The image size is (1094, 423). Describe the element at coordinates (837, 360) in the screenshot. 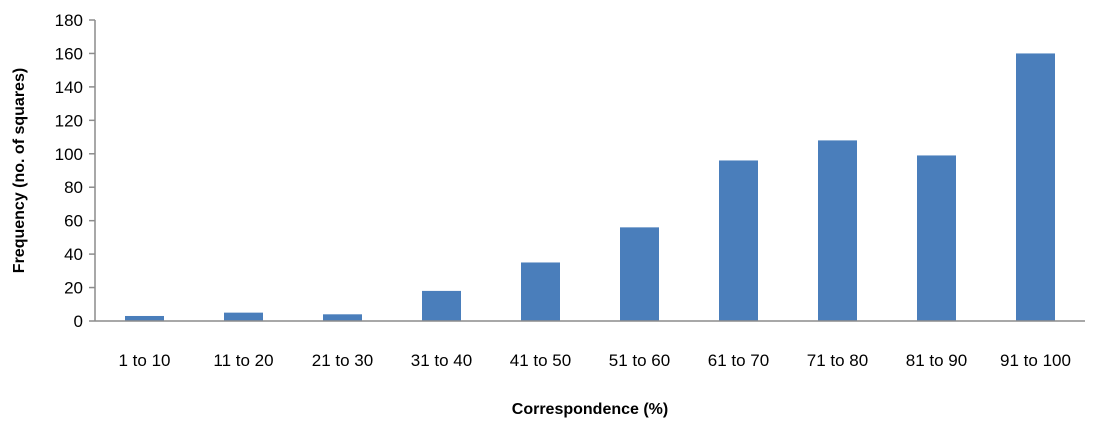

I see `x-tick-label: 71 to 80` at that location.